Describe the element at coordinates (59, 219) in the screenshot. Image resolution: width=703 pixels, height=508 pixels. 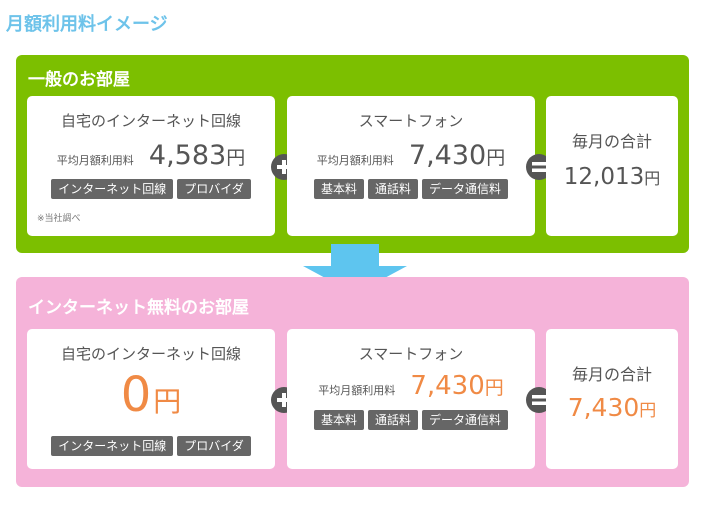
I see `footnote: ※当社調べ` at that location.